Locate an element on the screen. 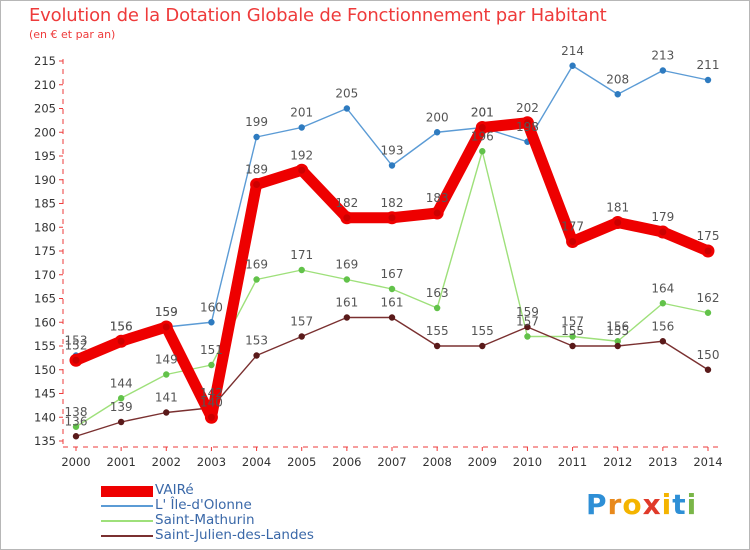  x-tick-label: 2006 is located at coordinates (346, 462).